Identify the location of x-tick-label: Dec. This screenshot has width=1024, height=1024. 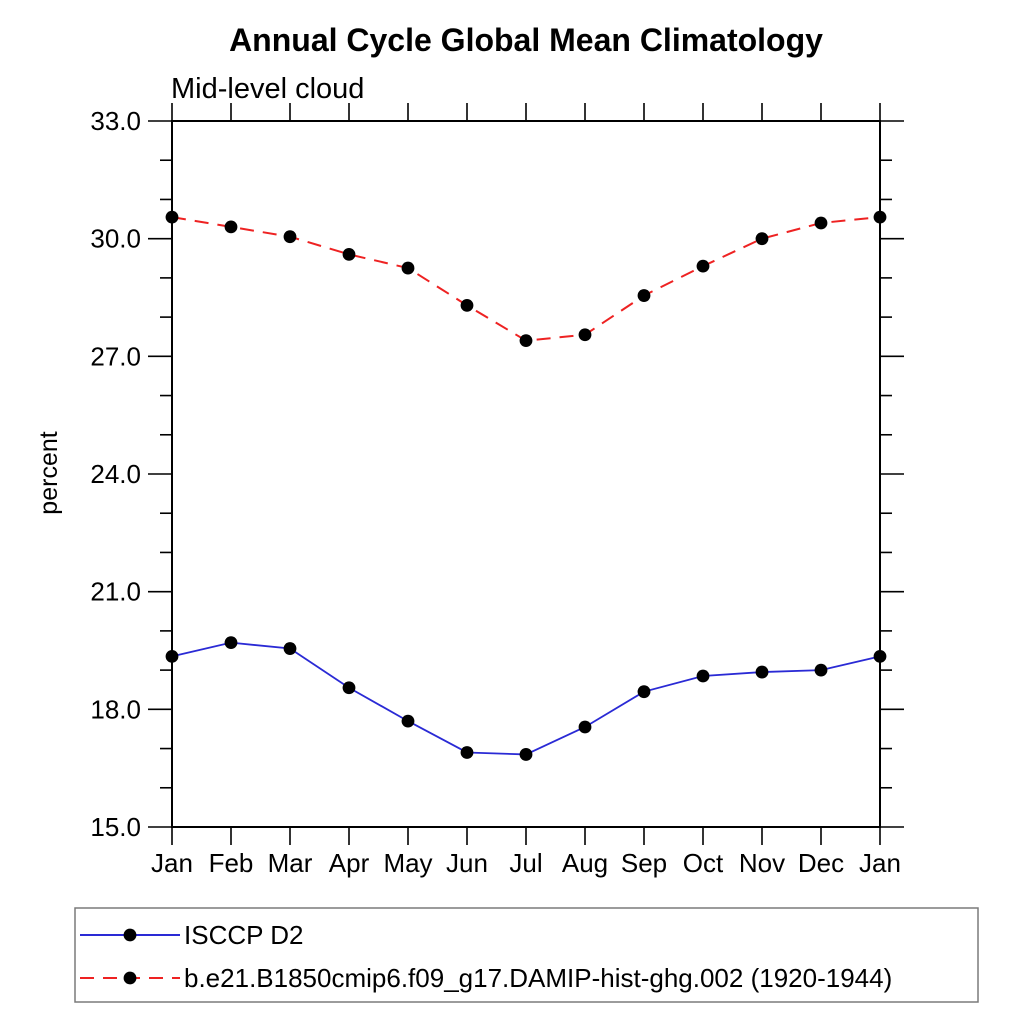
(821, 863).